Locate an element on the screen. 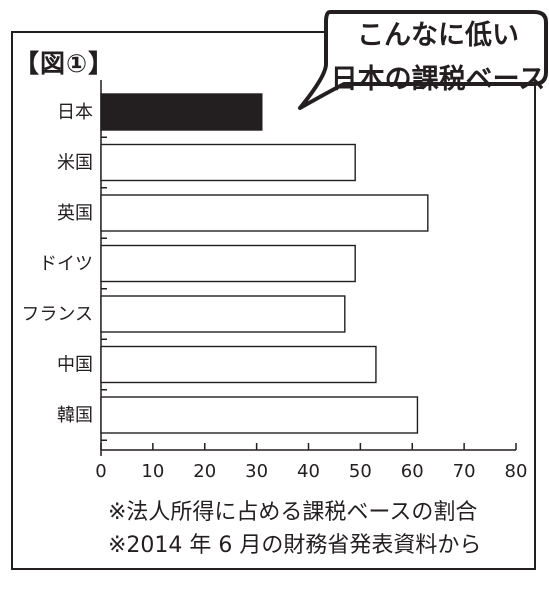 The width and height of the screenshot is (549, 591). category-label-4: フランス is located at coordinates (57, 314).